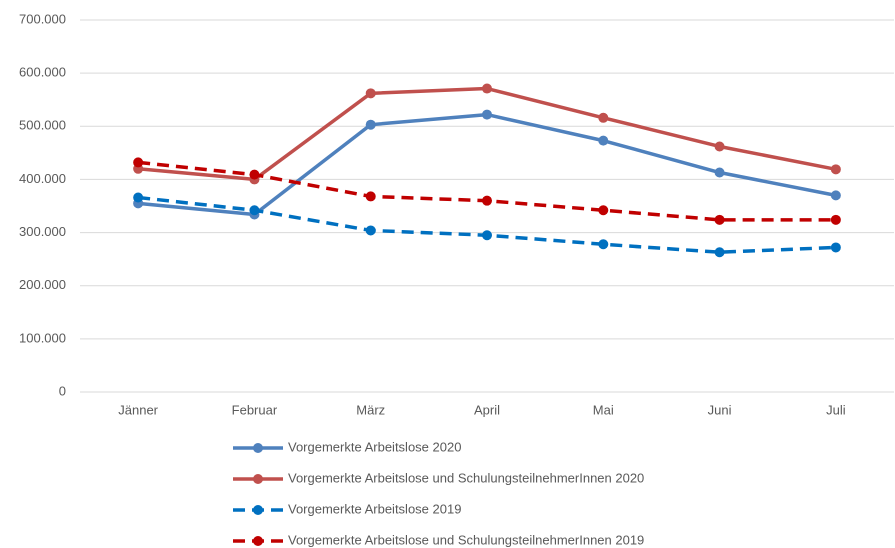 This screenshot has height=548, width=895. What do you see at coordinates (370, 409) in the screenshot?
I see `x-tick-label: März` at bounding box center [370, 409].